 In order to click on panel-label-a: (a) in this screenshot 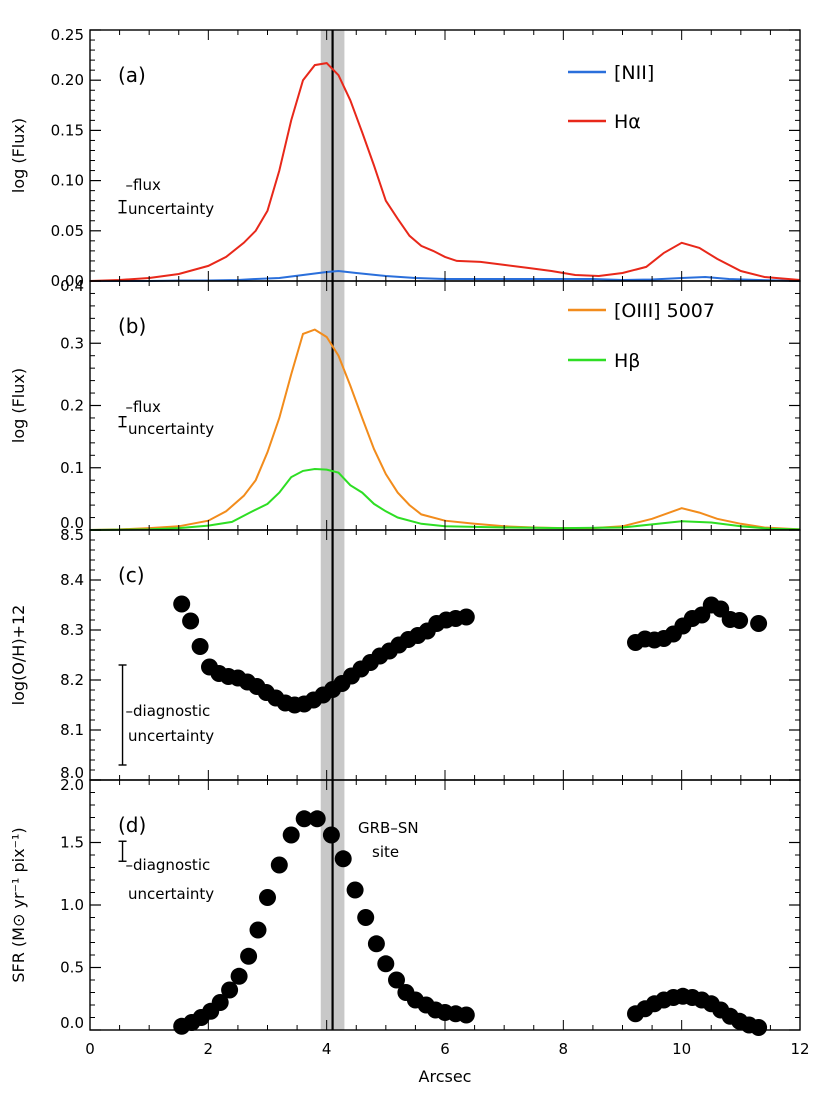, I will do `click(132, 75)`.